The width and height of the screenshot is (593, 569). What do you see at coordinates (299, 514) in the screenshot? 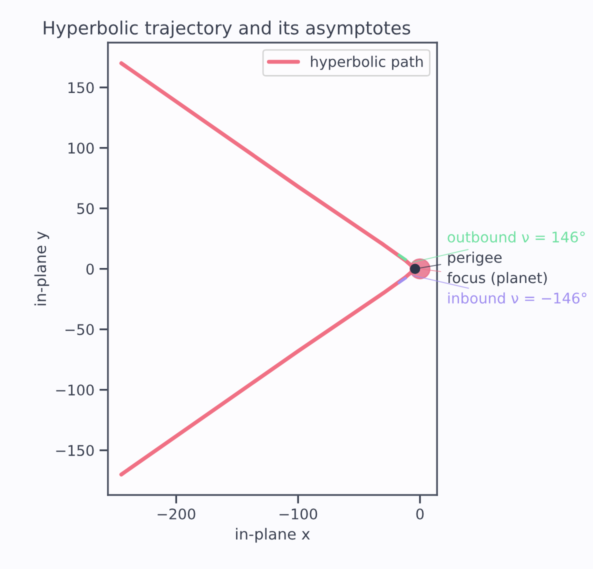
I see `x-tick-label: −100` at bounding box center [299, 514].